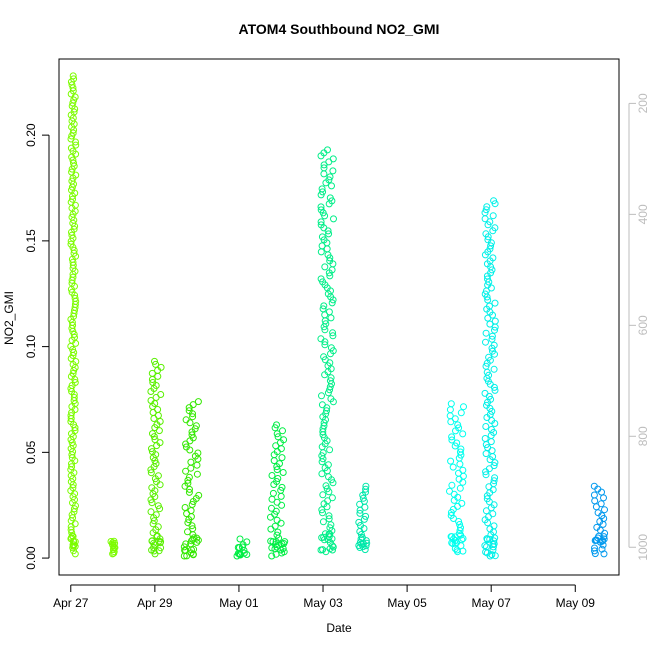  I want to click on x-tick-label: Apr 27, so click(71, 603).